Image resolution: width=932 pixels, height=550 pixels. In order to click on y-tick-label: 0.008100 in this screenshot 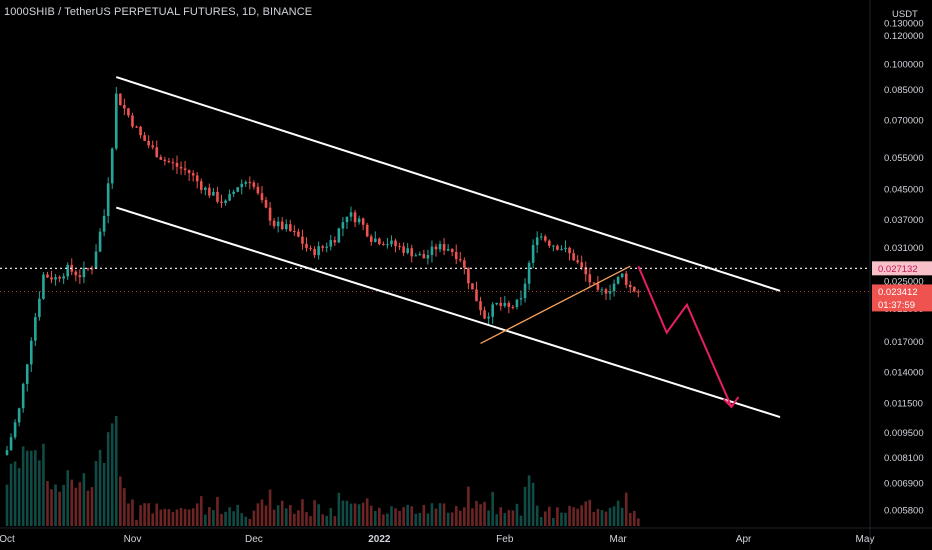, I will do `click(904, 458)`.